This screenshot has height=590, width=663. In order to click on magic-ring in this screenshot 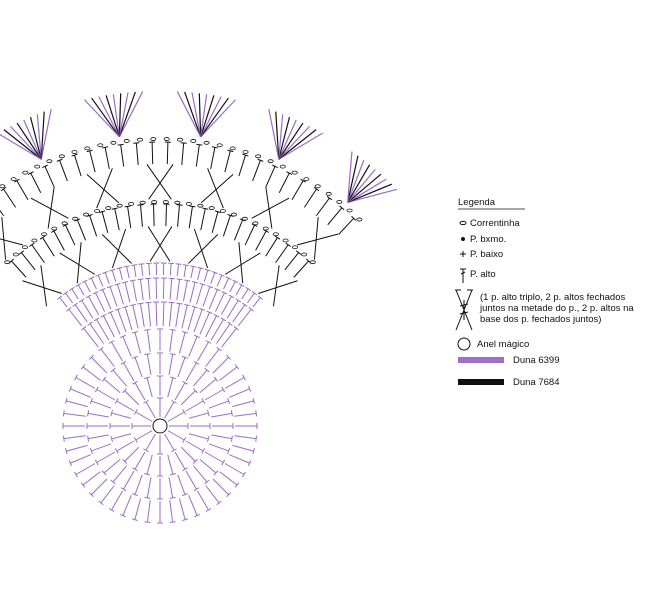, I will do `click(160, 426)`.